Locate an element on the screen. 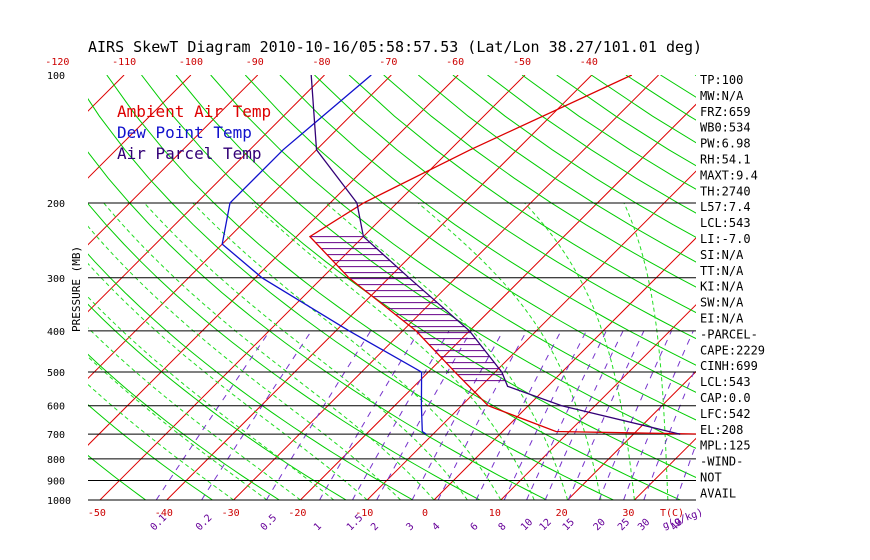  mixing-ratio-tick-label: 30 is located at coordinates (644, 525).